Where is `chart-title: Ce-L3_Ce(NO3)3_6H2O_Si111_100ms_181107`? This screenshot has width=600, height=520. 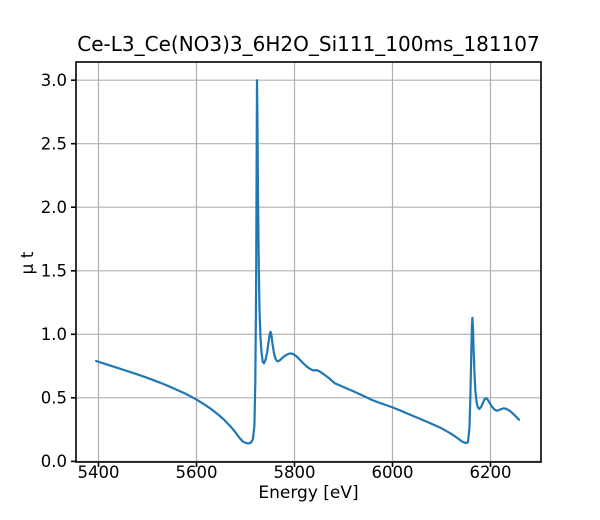 chart-title: Ce-L3_Ce(NO3)3_6H2O_Si111_100ms_181107 is located at coordinates (308, 44).